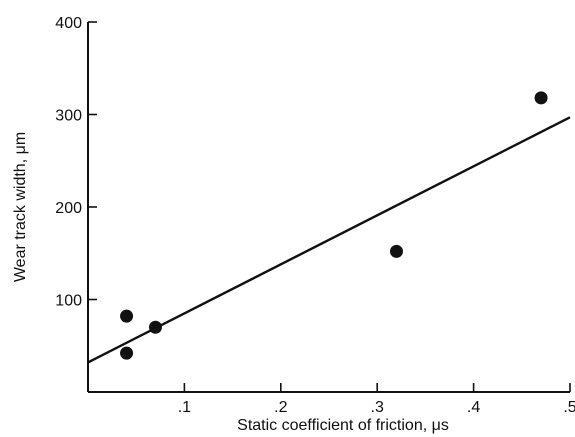 This screenshot has width=575, height=437. I want to click on y-tick-label: 300, so click(68, 116).